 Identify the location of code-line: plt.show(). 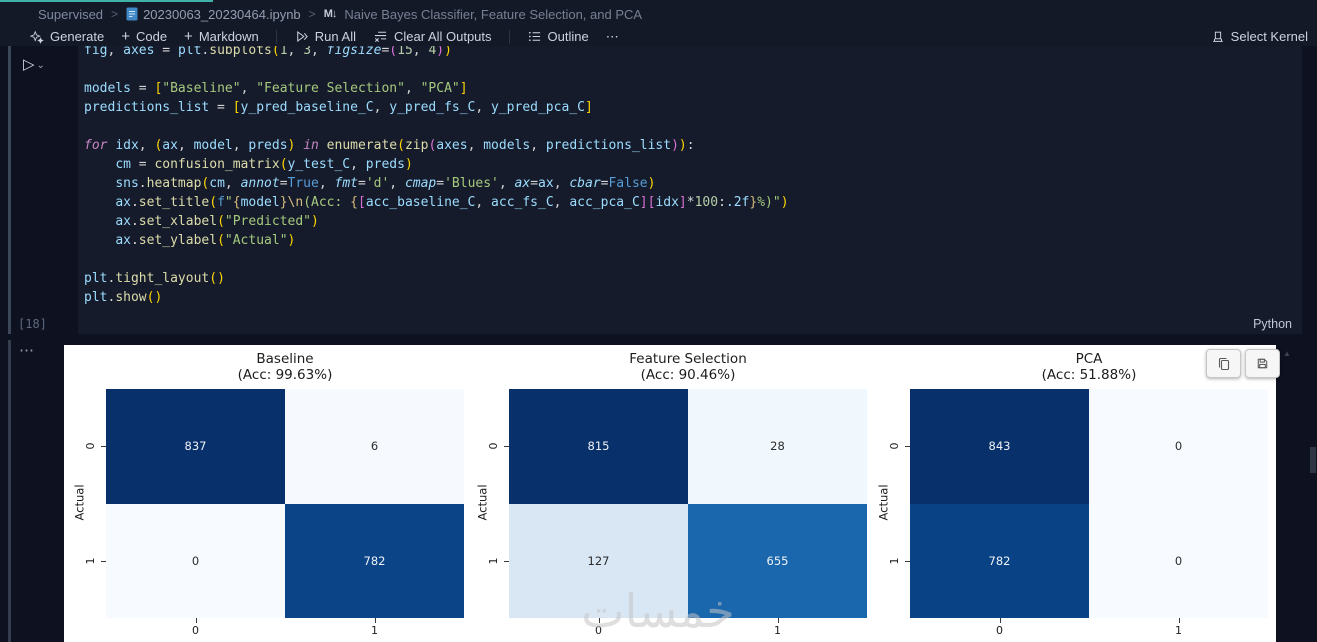
(123, 297).